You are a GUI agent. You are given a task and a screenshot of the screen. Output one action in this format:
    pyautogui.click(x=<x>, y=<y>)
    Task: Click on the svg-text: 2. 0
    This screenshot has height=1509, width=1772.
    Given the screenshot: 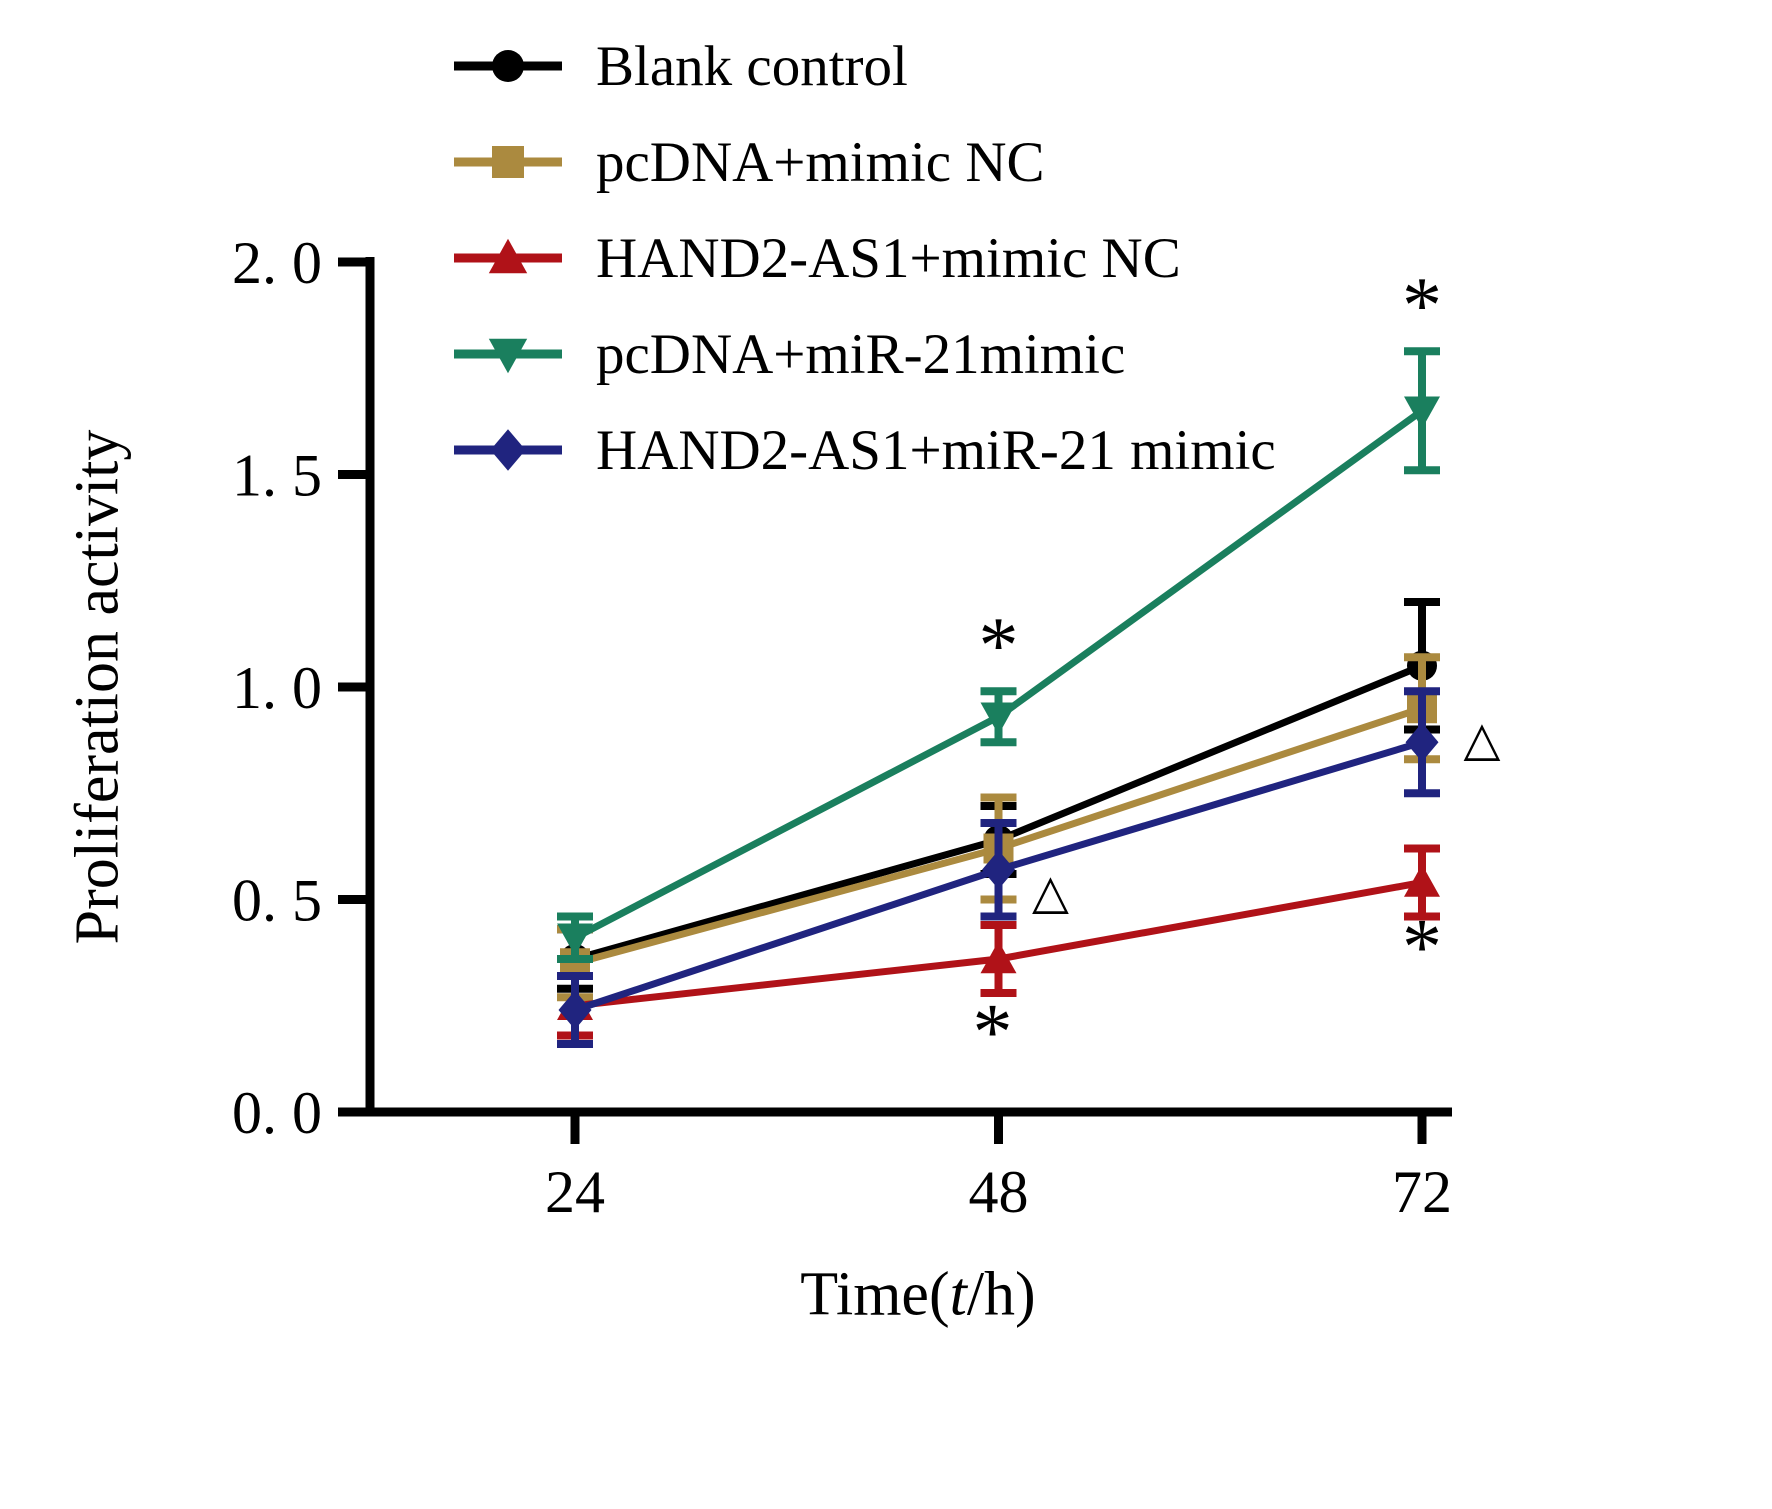 What is the action you would take?
    pyautogui.click(x=277, y=263)
    